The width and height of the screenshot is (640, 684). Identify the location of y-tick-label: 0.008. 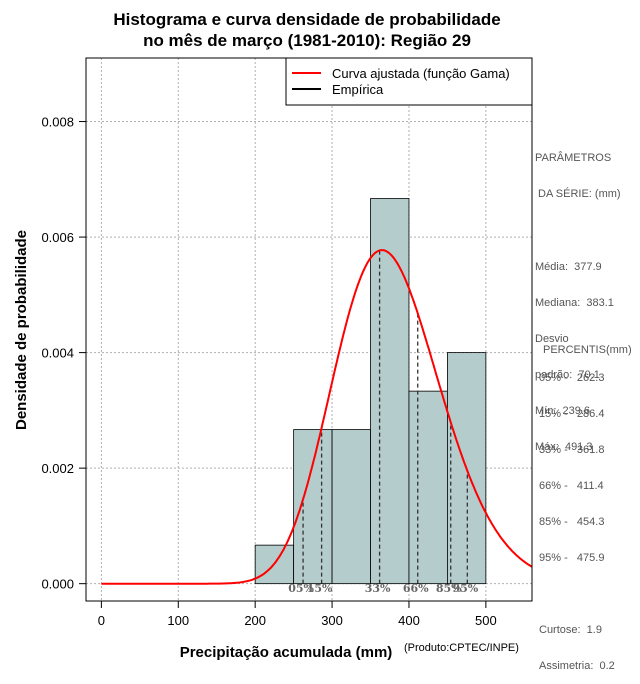
(57, 122).